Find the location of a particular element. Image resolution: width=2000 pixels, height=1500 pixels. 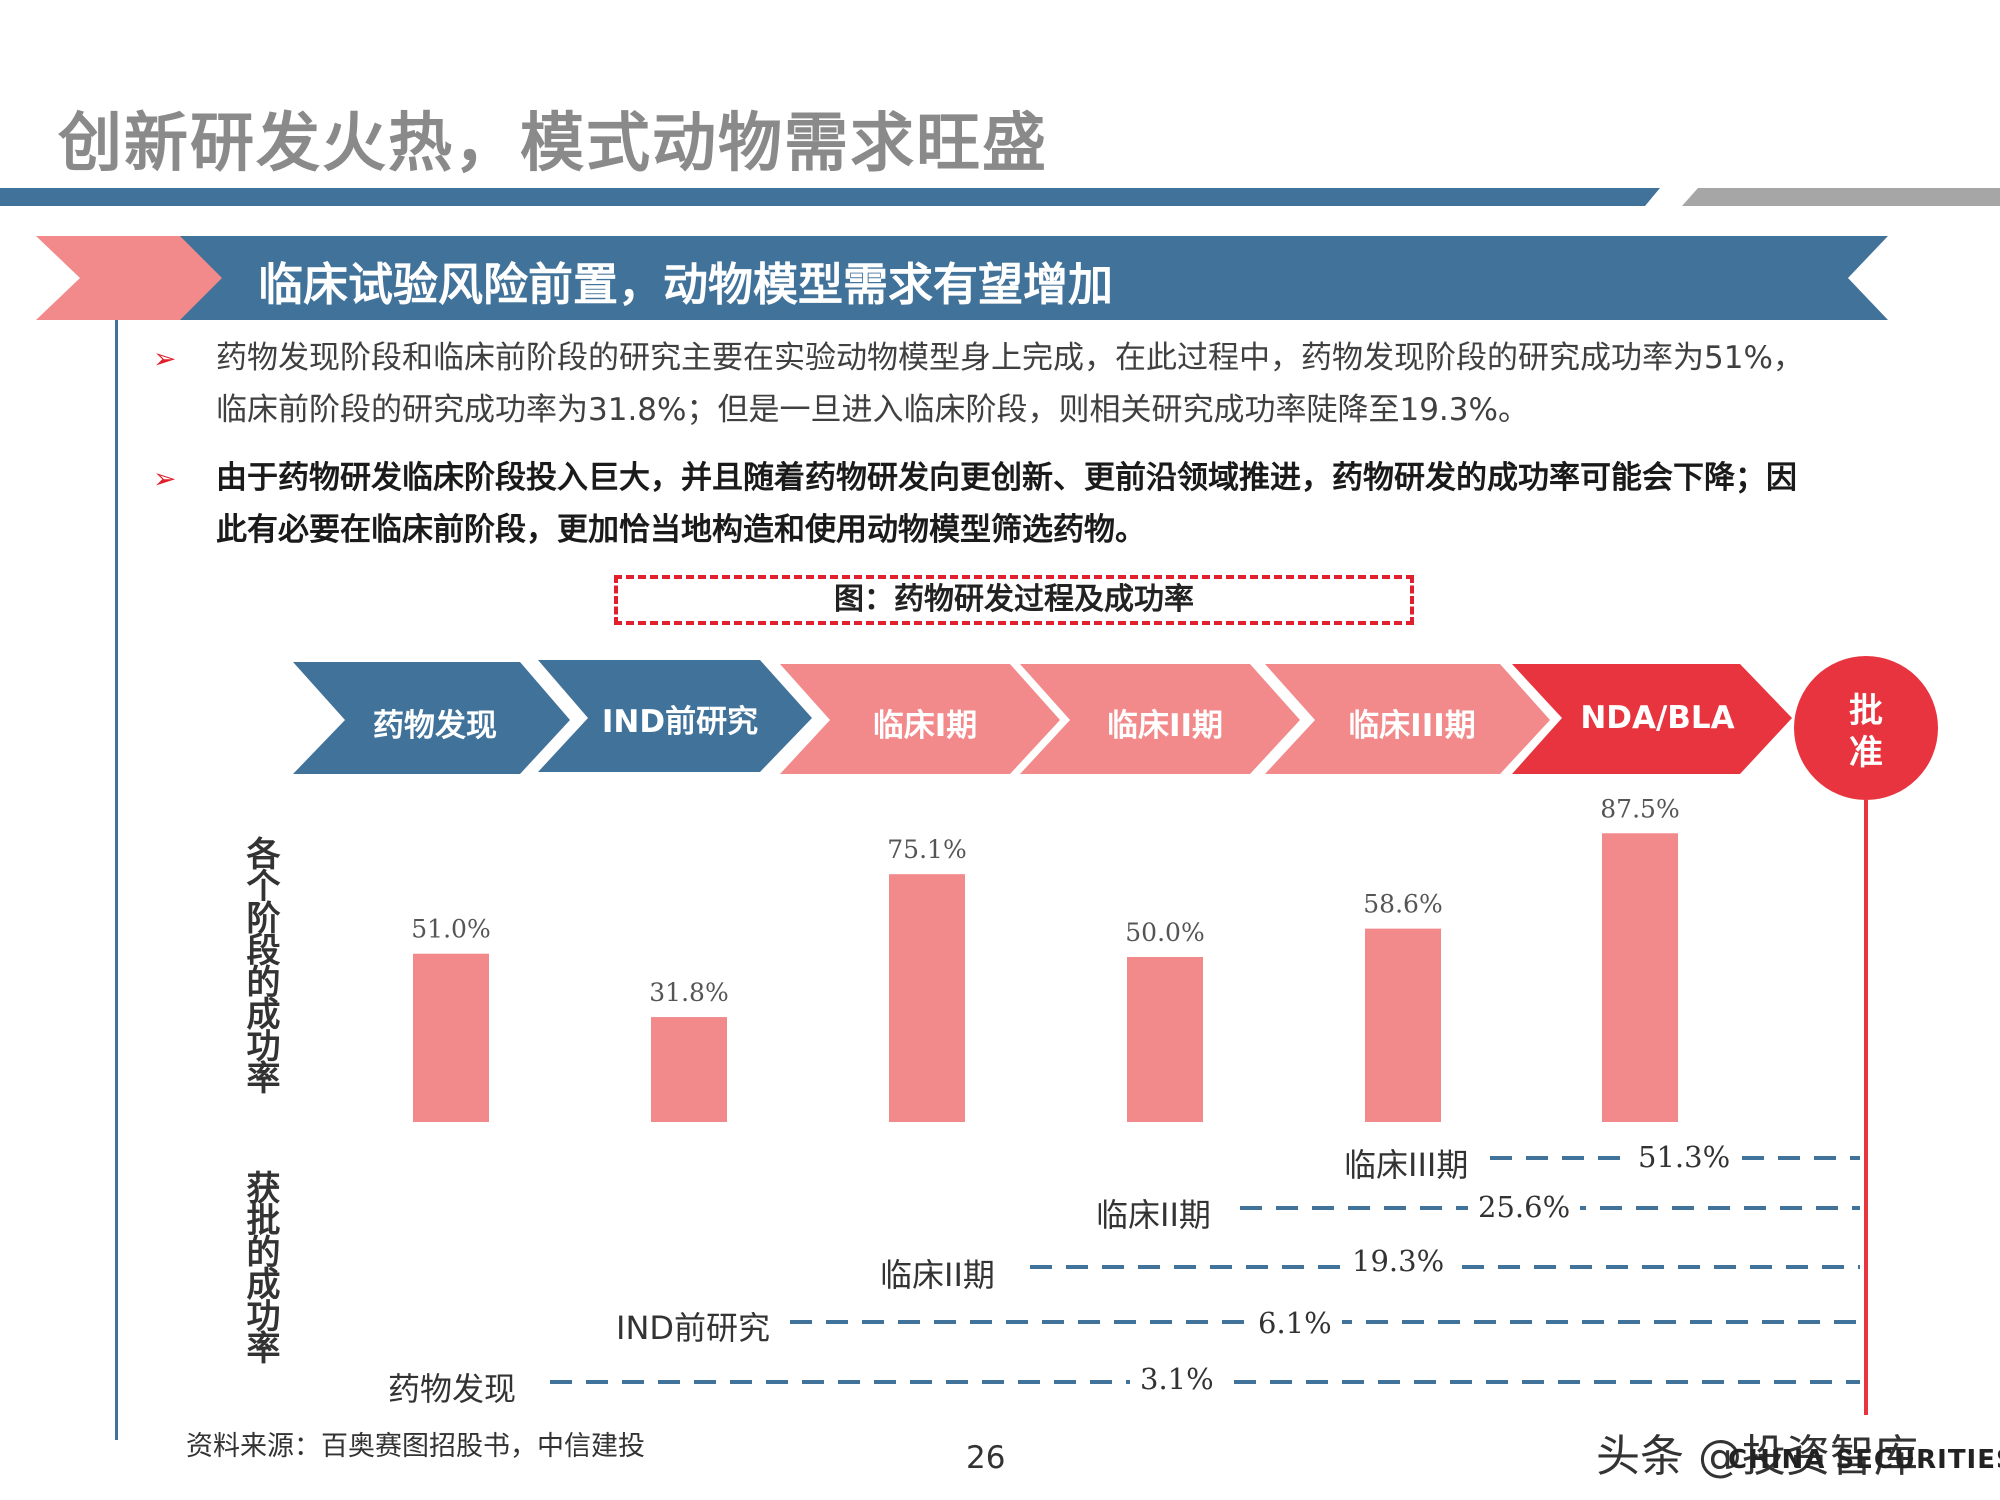

page-number: 26 is located at coordinates (986, 1458).